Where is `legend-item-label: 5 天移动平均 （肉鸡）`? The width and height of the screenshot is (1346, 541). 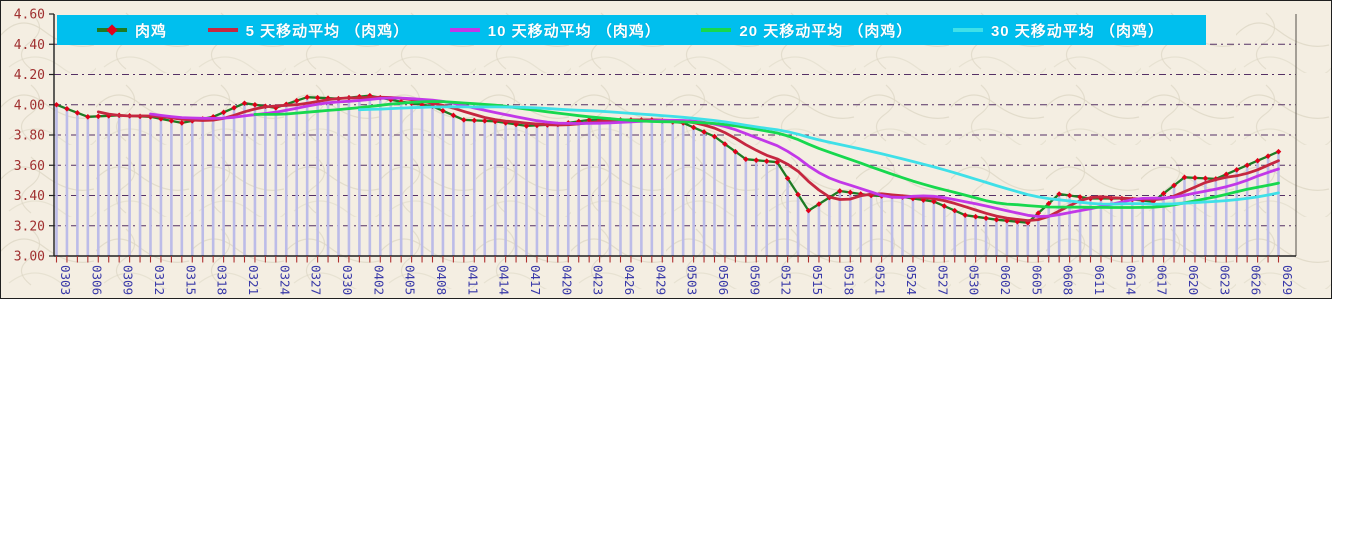
legend-item-label: 5 天移动平均 （肉鸡） is located at coordinates (327, 31).